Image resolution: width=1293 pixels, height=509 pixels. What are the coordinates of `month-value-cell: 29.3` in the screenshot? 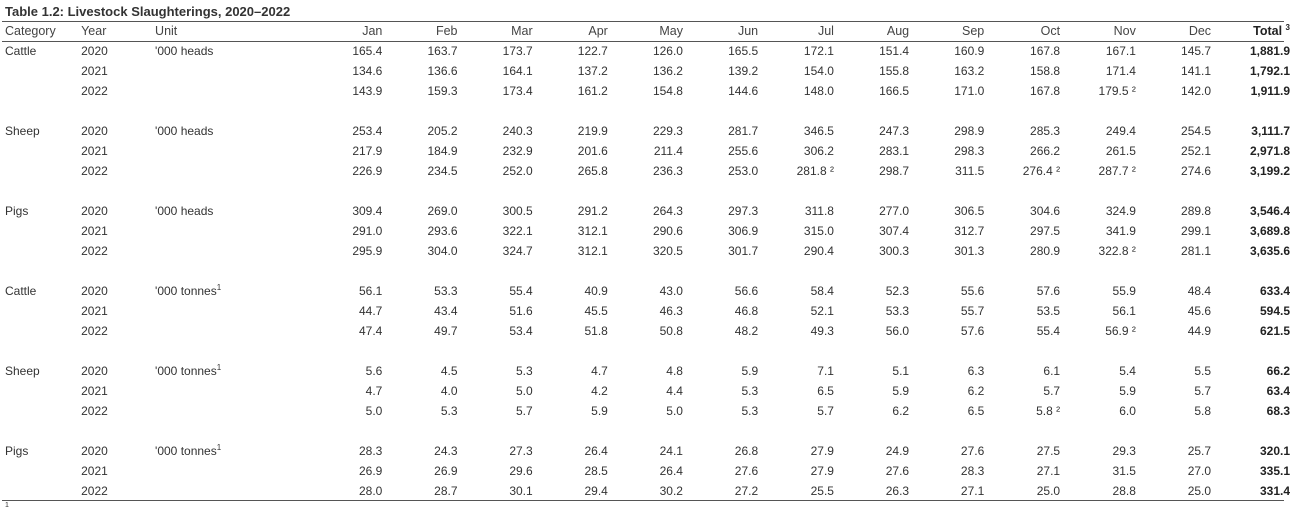 It's located at (1124, 451).